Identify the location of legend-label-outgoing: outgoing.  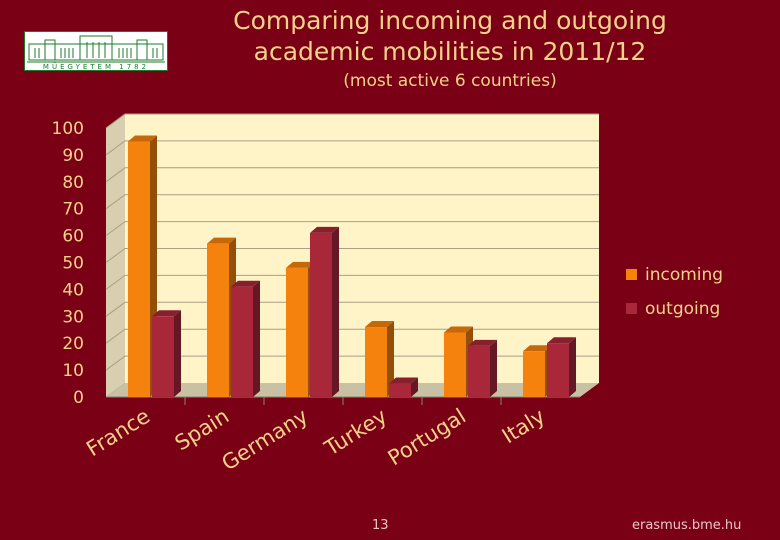
(682, 309).